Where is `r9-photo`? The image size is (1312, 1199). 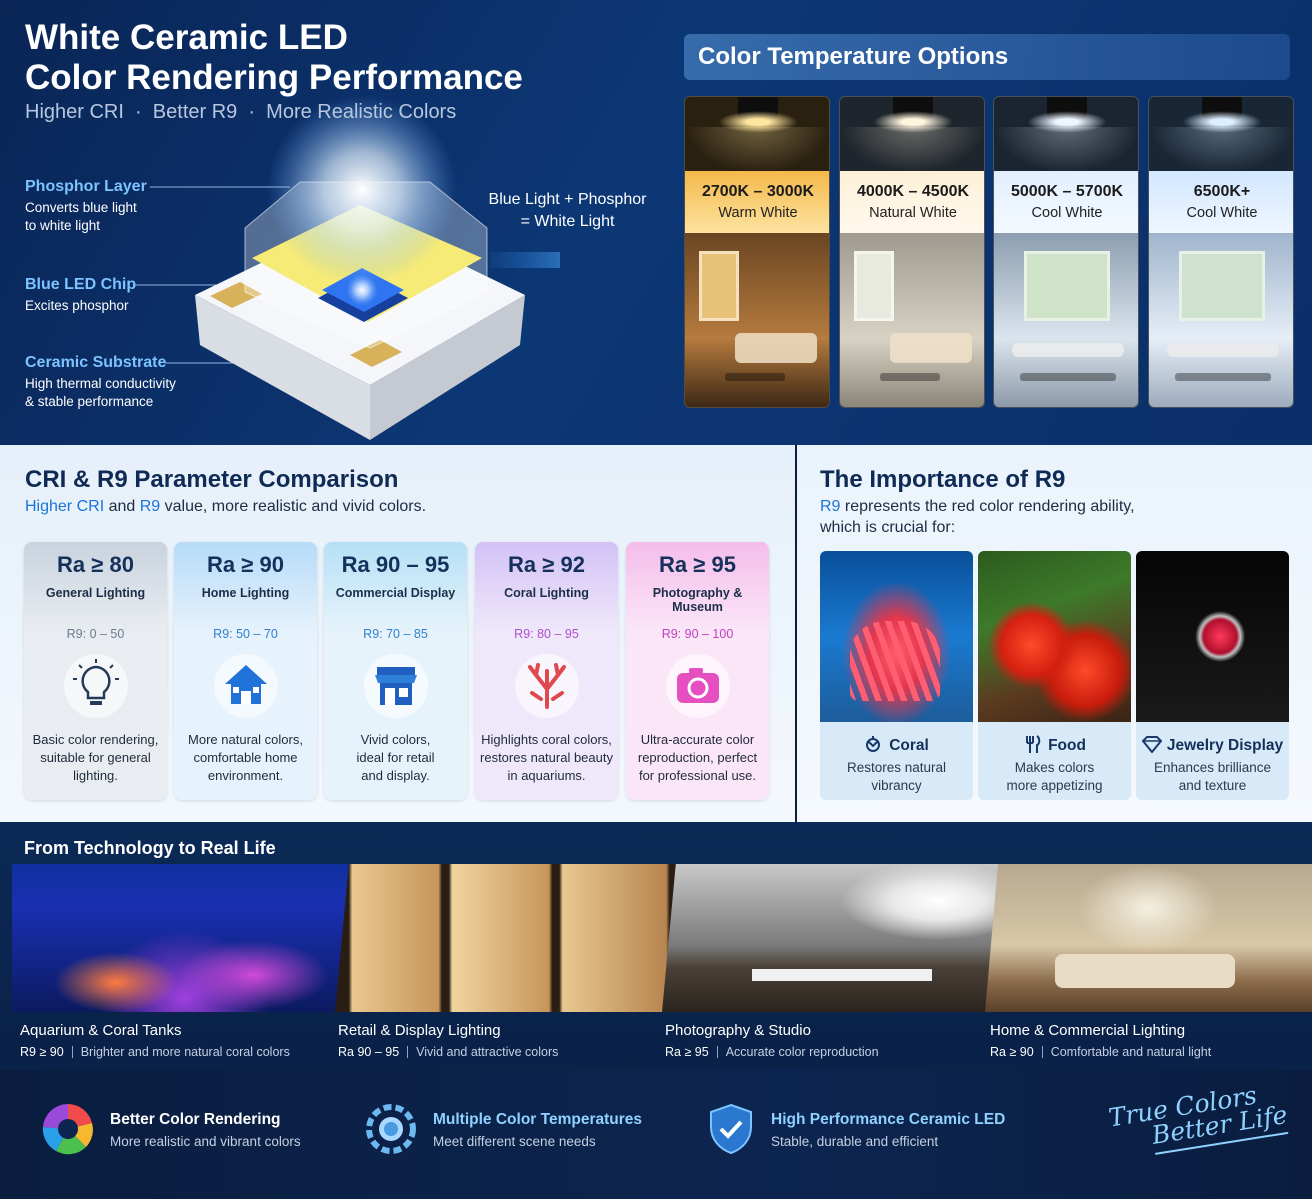
r9-photo is located at coordinates (896, 636).